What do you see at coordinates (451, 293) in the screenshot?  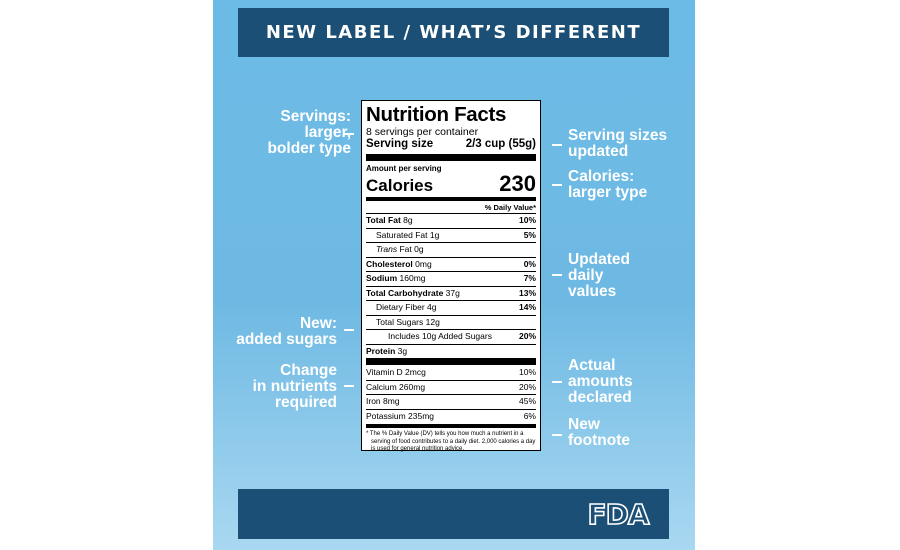 I see `nutrient-row-total-carbohydrate: Total Carbohydrate 37g 13%` at bounding box center [451, 293].